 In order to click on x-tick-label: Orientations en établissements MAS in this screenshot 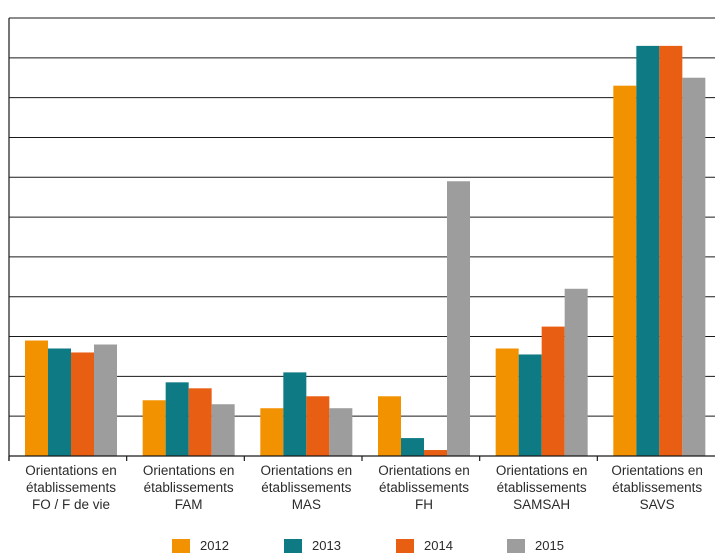, I will do `click(306, 487)`.